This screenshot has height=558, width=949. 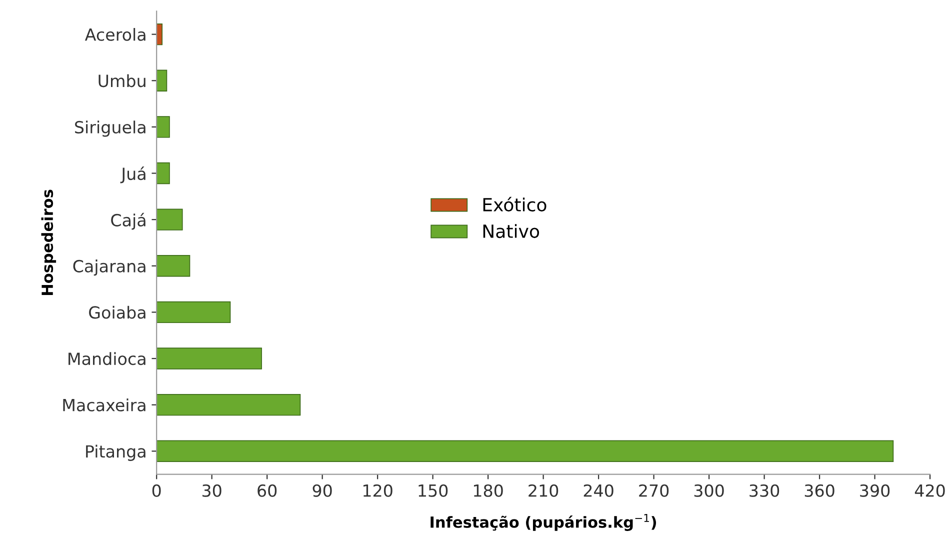 I want to click on x-tick-label: 180, so click(x=488, y=490).